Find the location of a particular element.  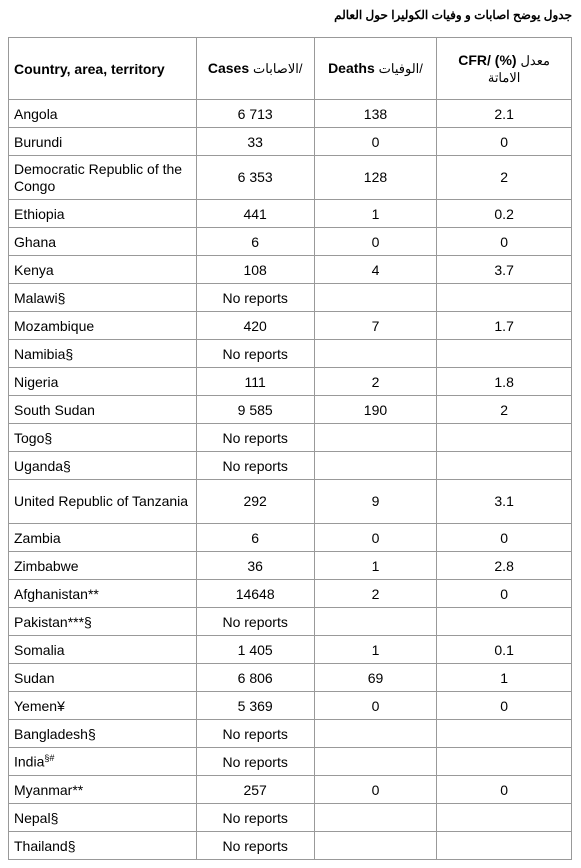

table-row: Bangladesh§ No reports is located at coordinates (290, 733).